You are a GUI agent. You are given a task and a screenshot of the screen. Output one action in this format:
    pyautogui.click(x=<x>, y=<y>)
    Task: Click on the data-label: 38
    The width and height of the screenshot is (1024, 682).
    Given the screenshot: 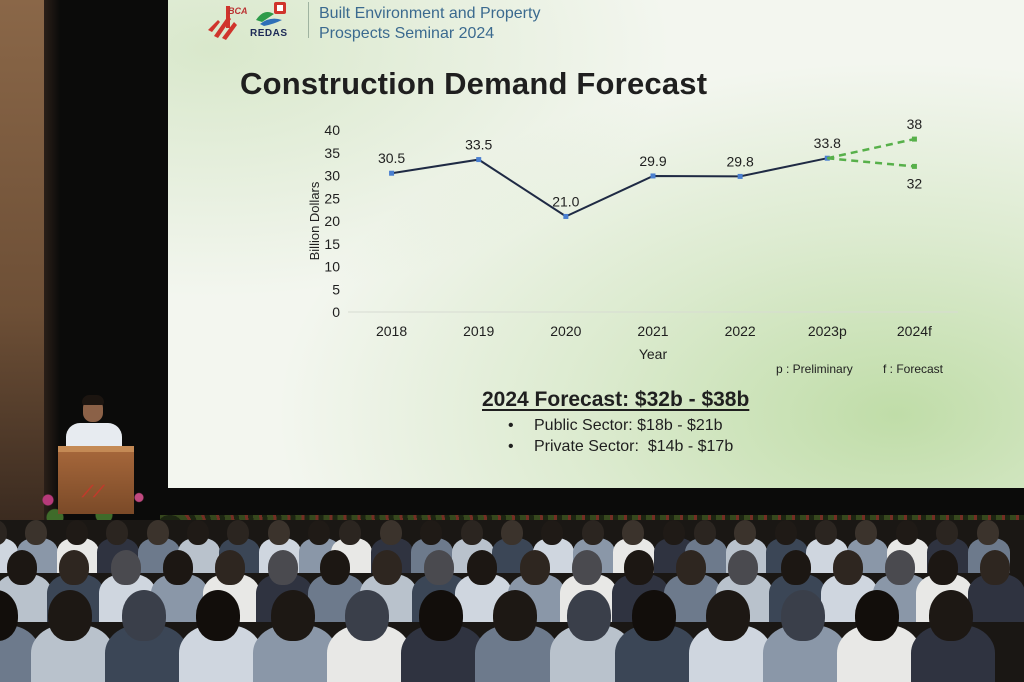 What is the action you would take?
    pyautogui.click(x=915, y=124)
    